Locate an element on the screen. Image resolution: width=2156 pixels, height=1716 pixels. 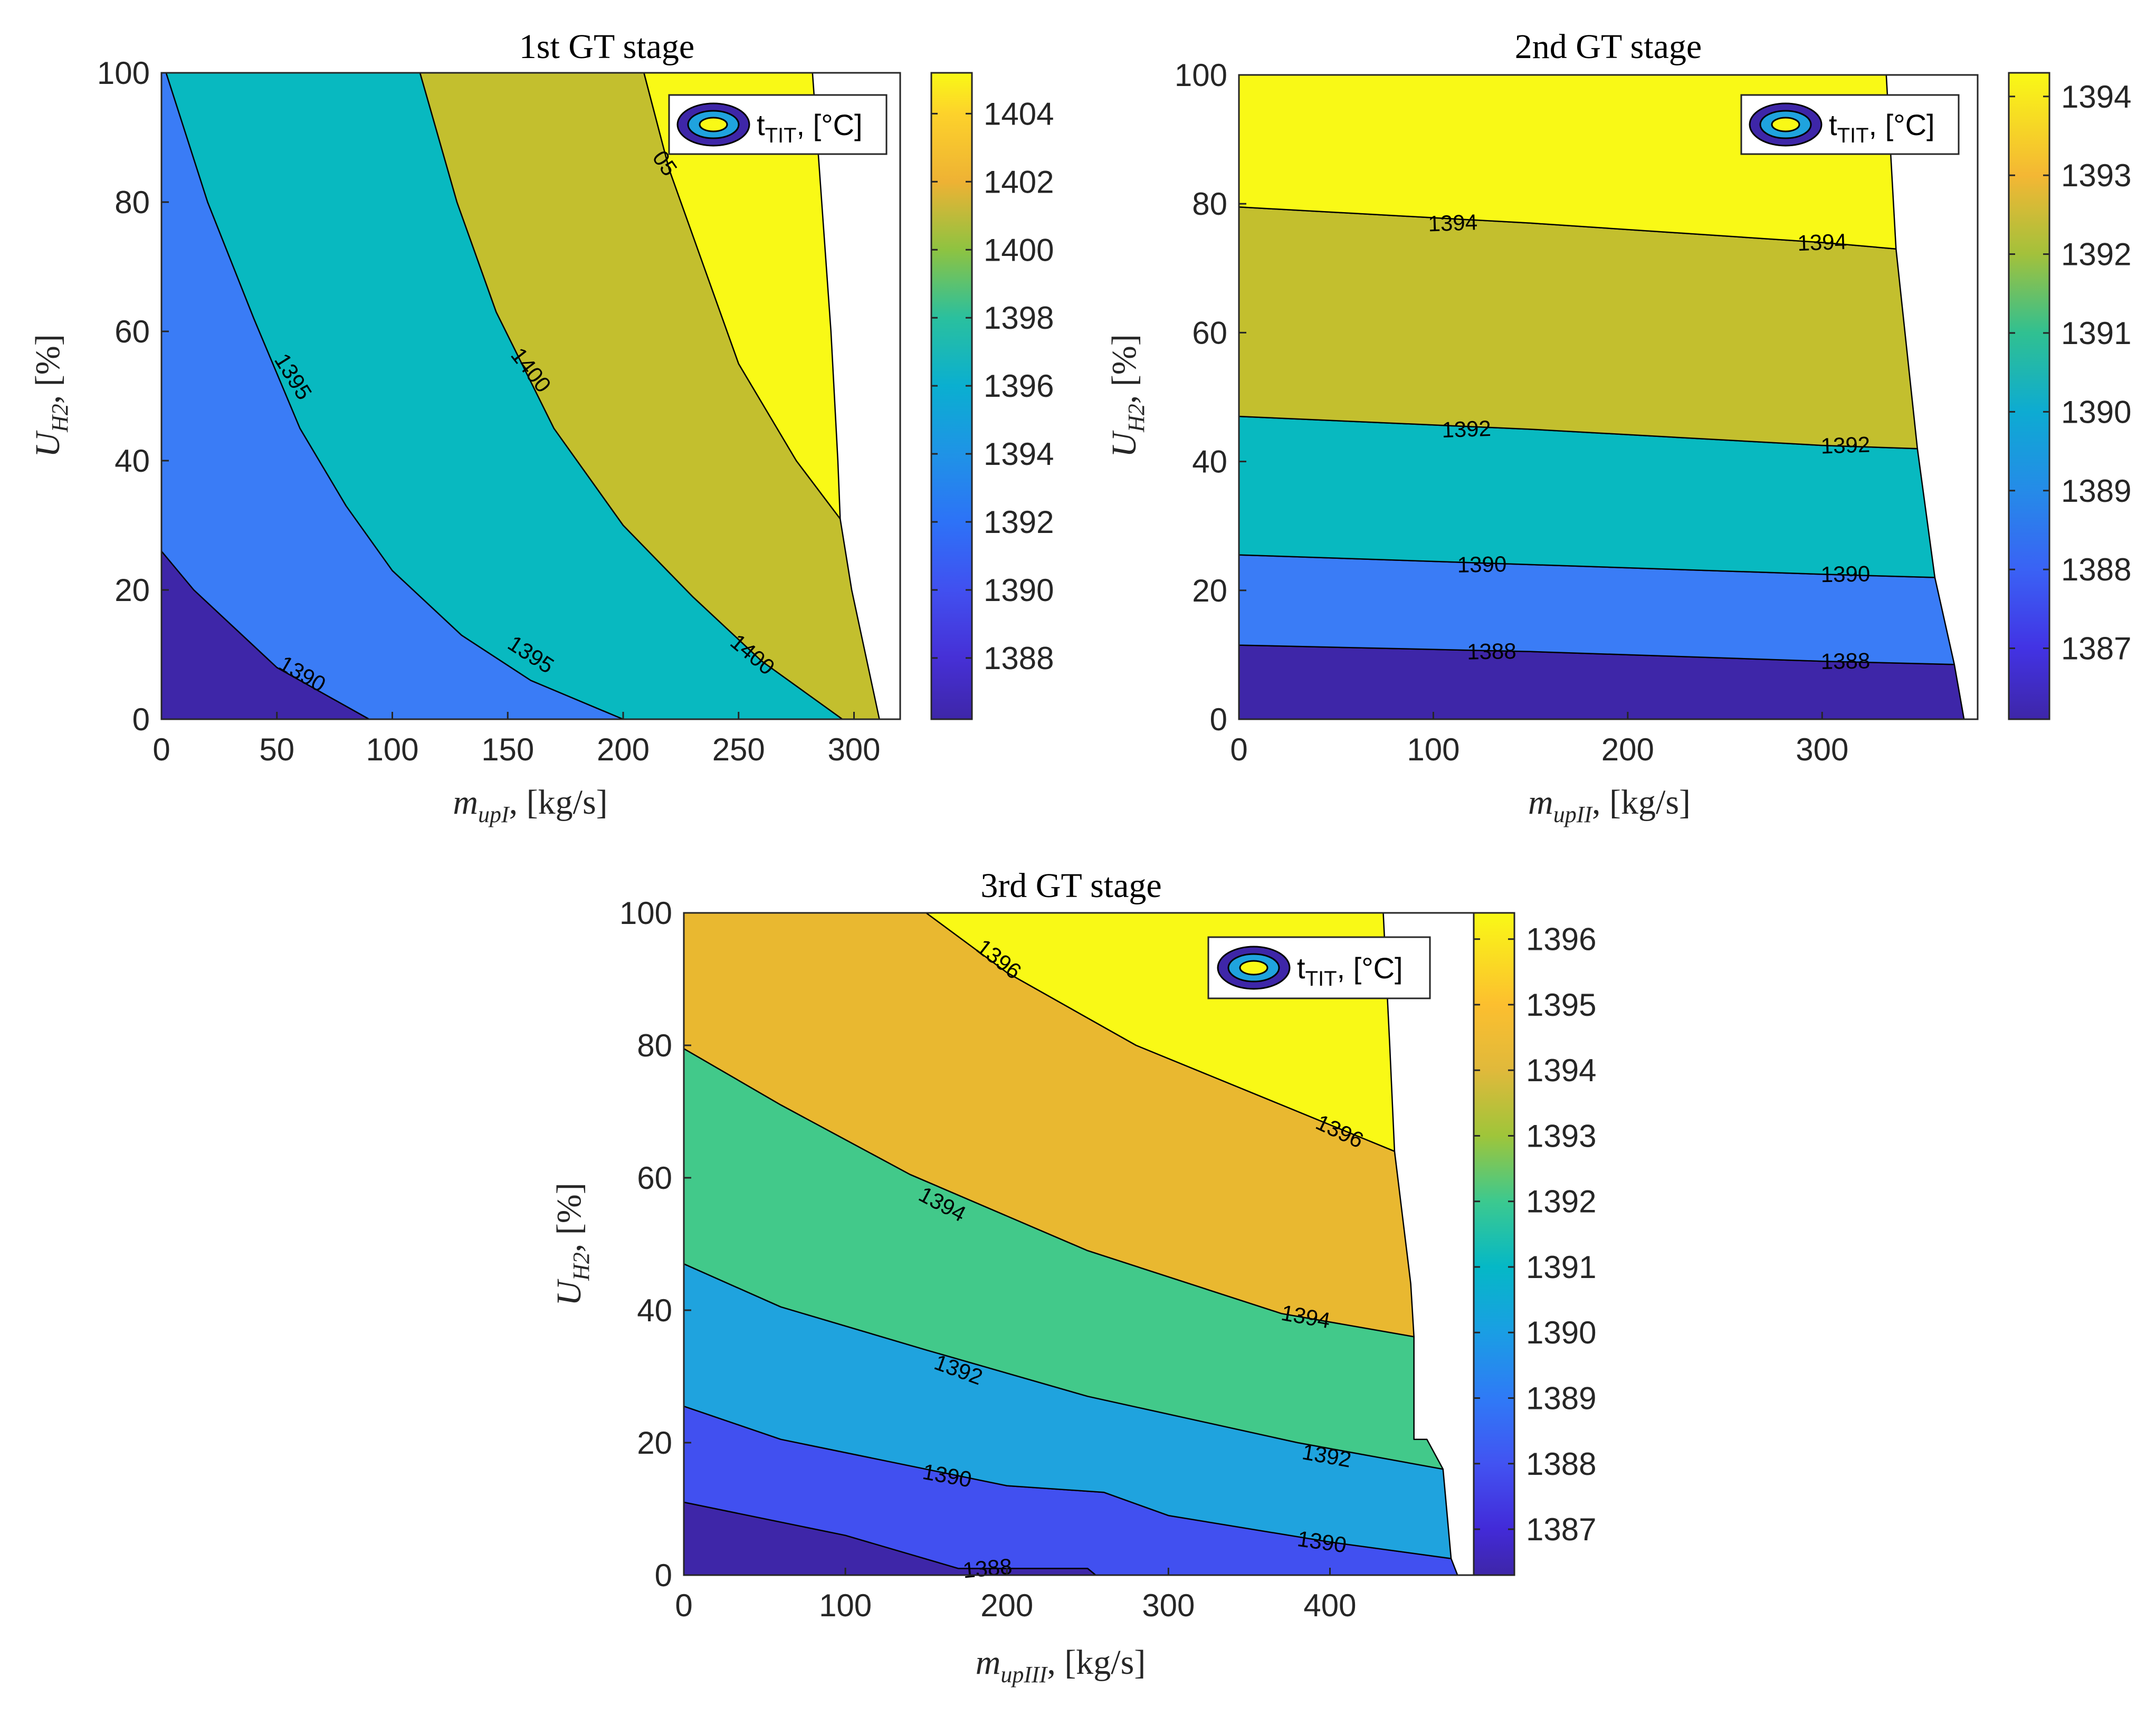
y-tick-label: 80 is located at coordinates (654, 1045).